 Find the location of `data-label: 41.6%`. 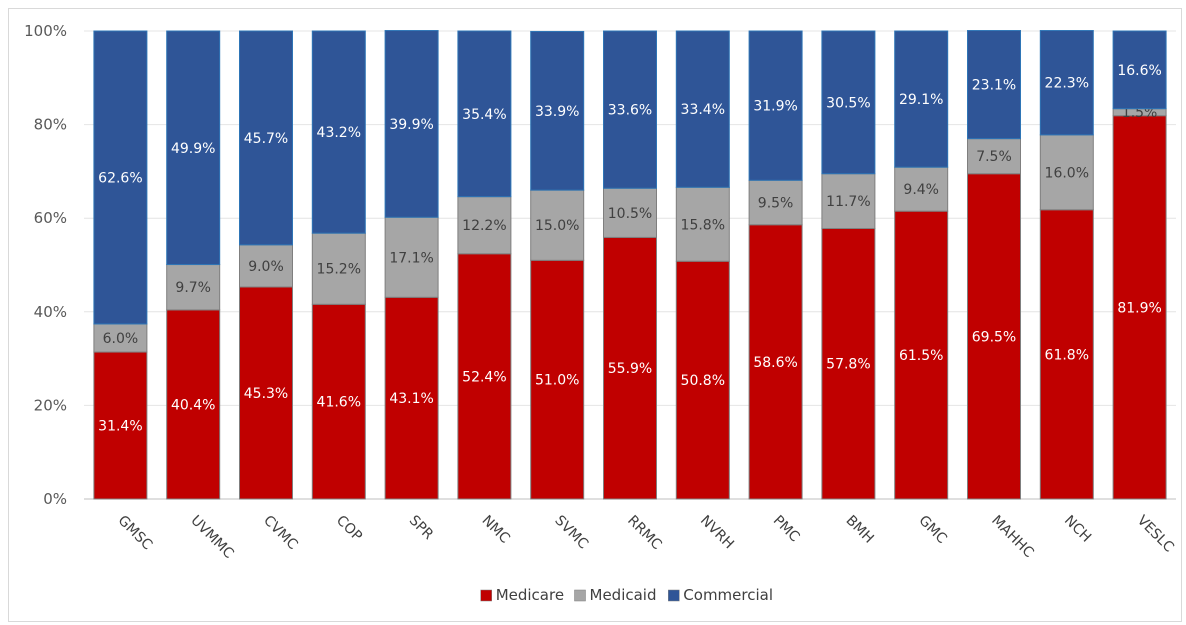

data-label: 41.6% is located at coordinates (339, 403).